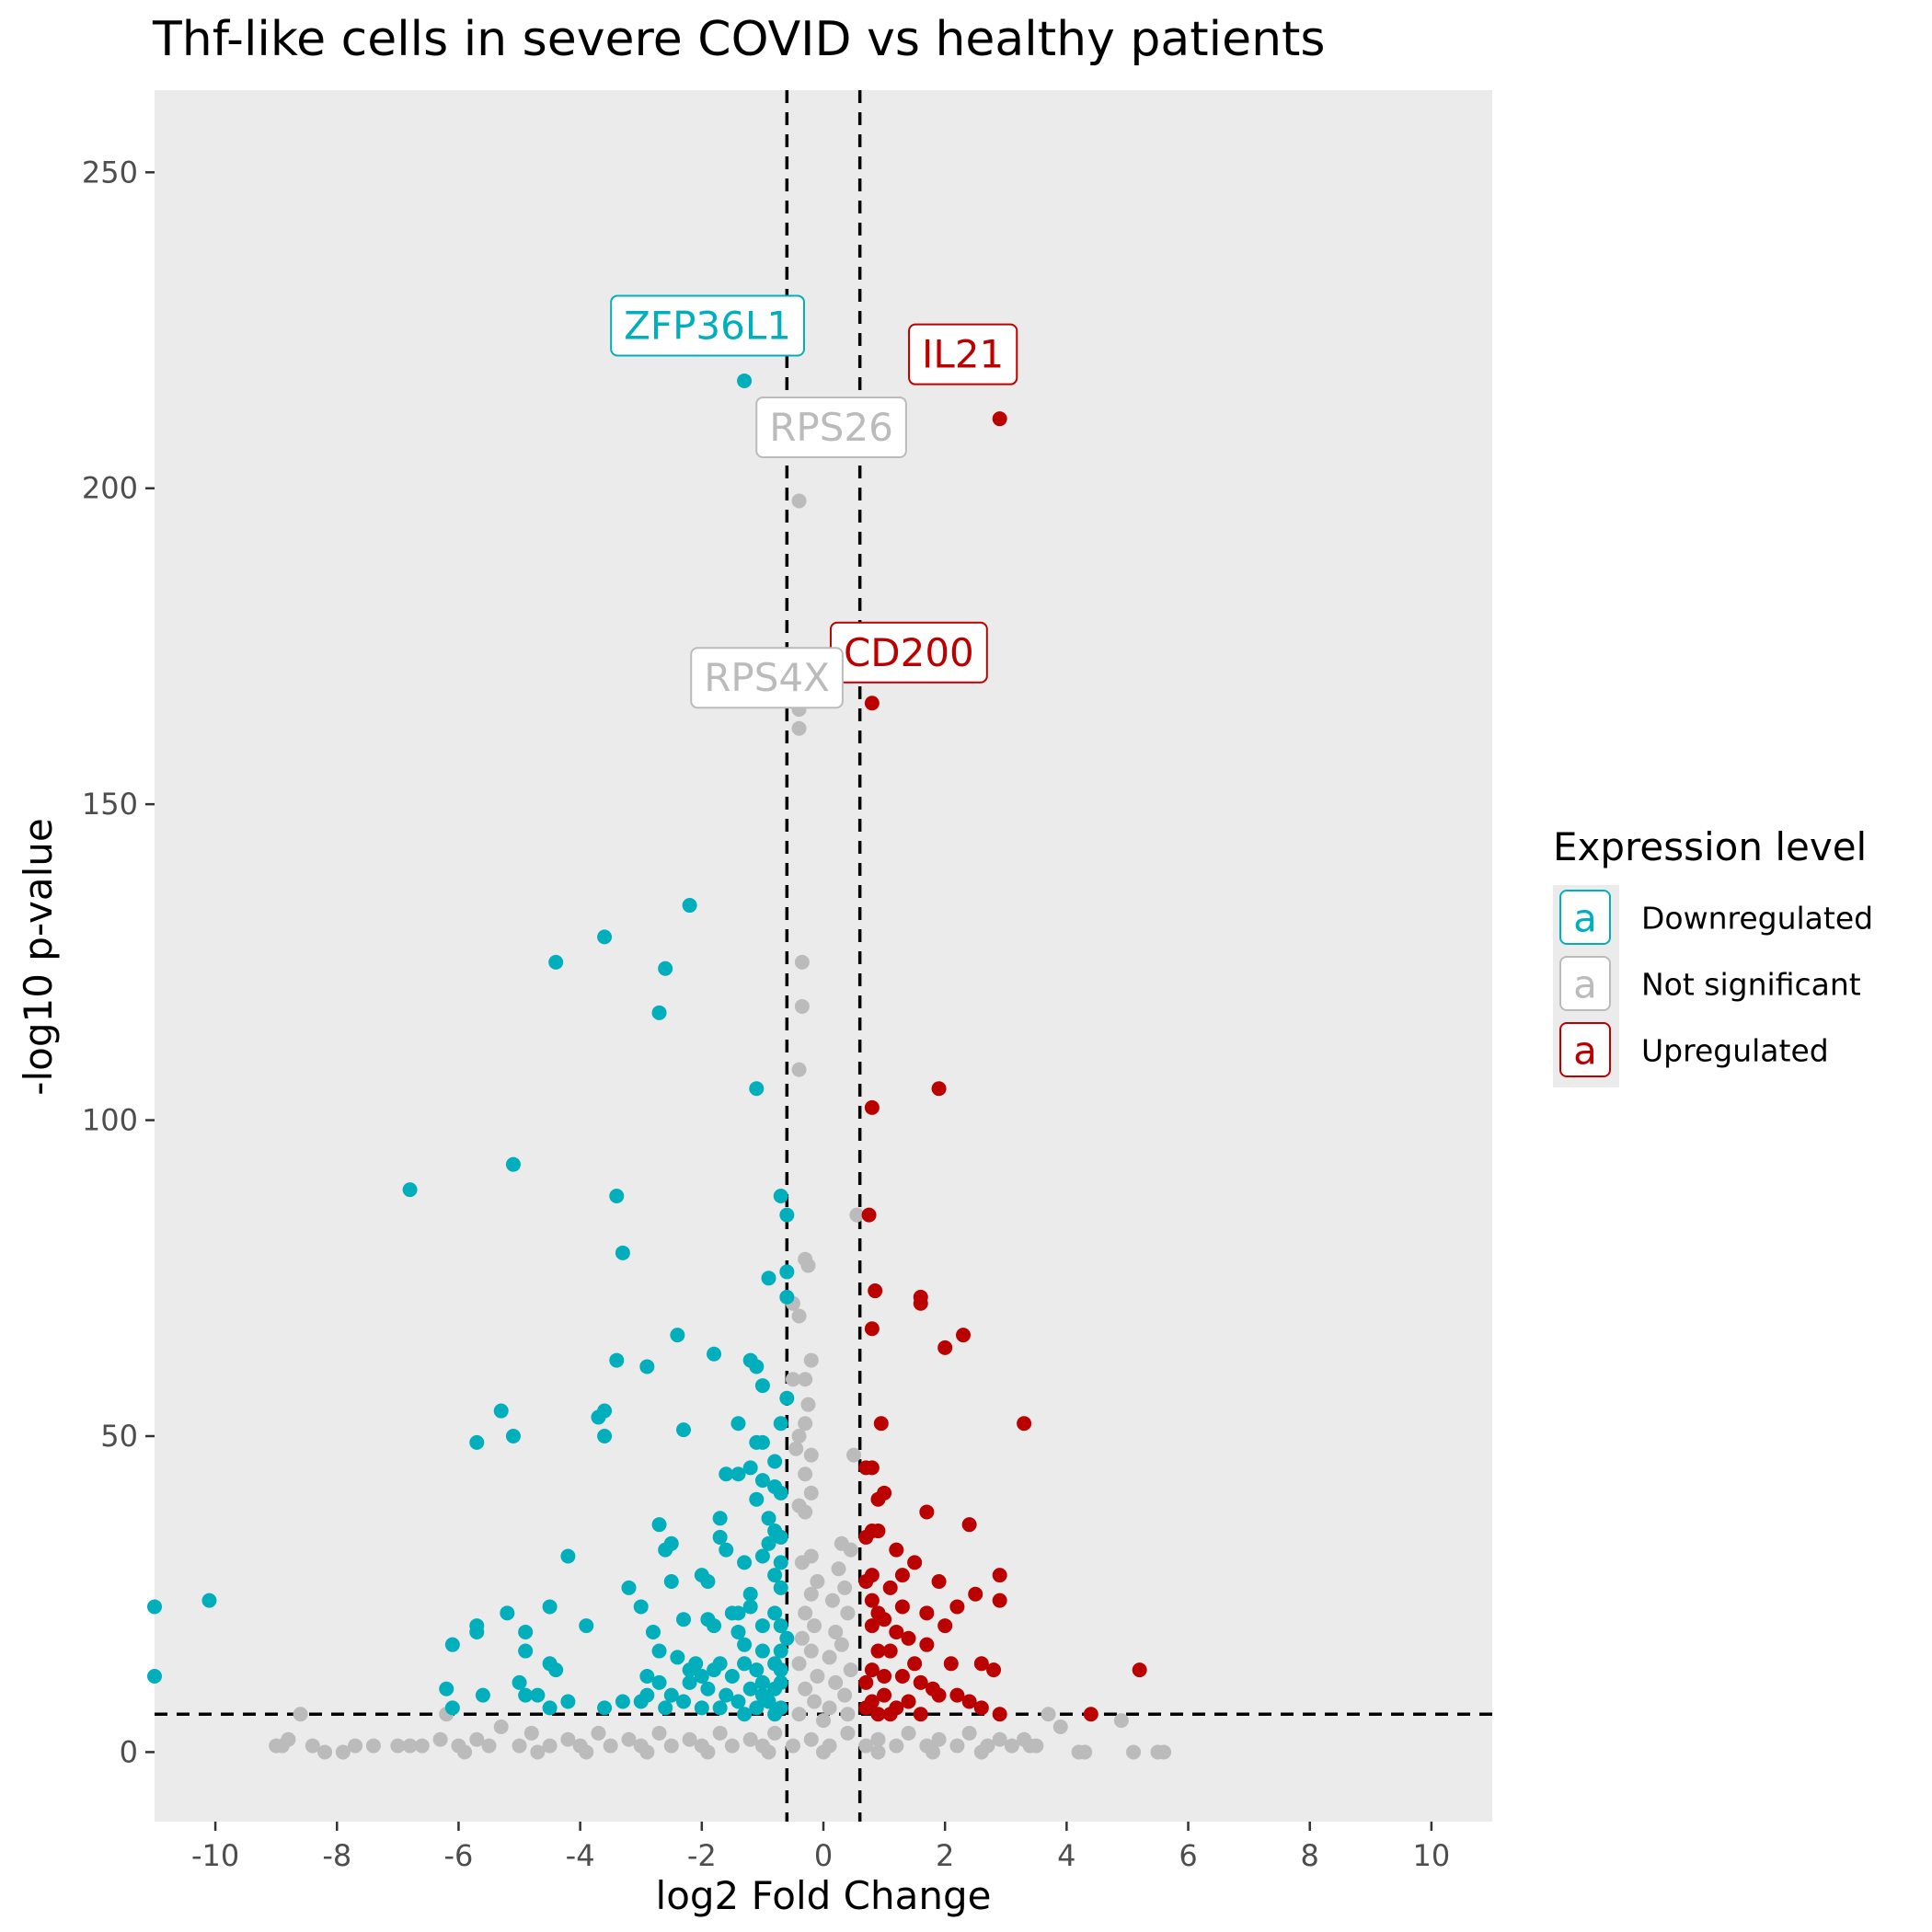  I want to click on x-tick-label: -8, so click(336, 1855).